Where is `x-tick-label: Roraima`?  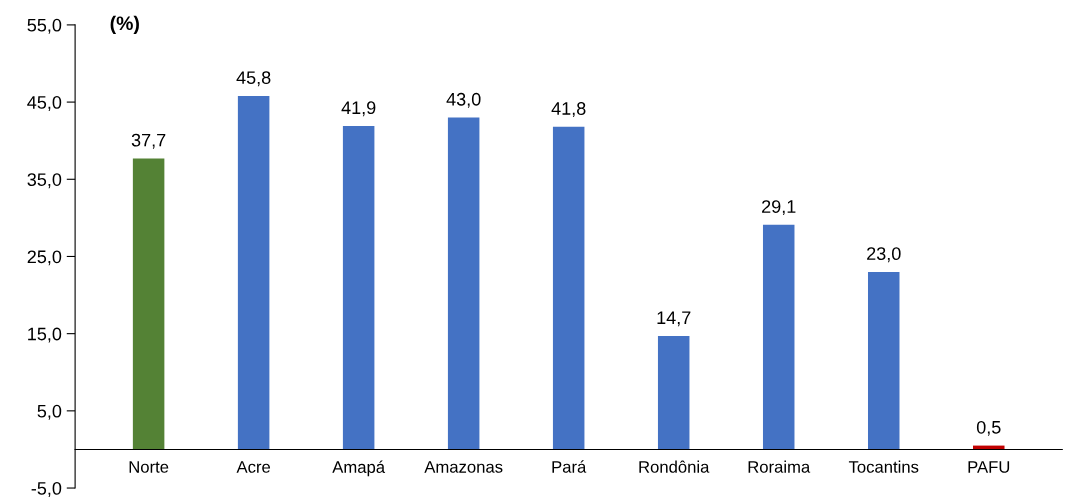
x-tick-label: Roraima is located at coordinates (779, 466).